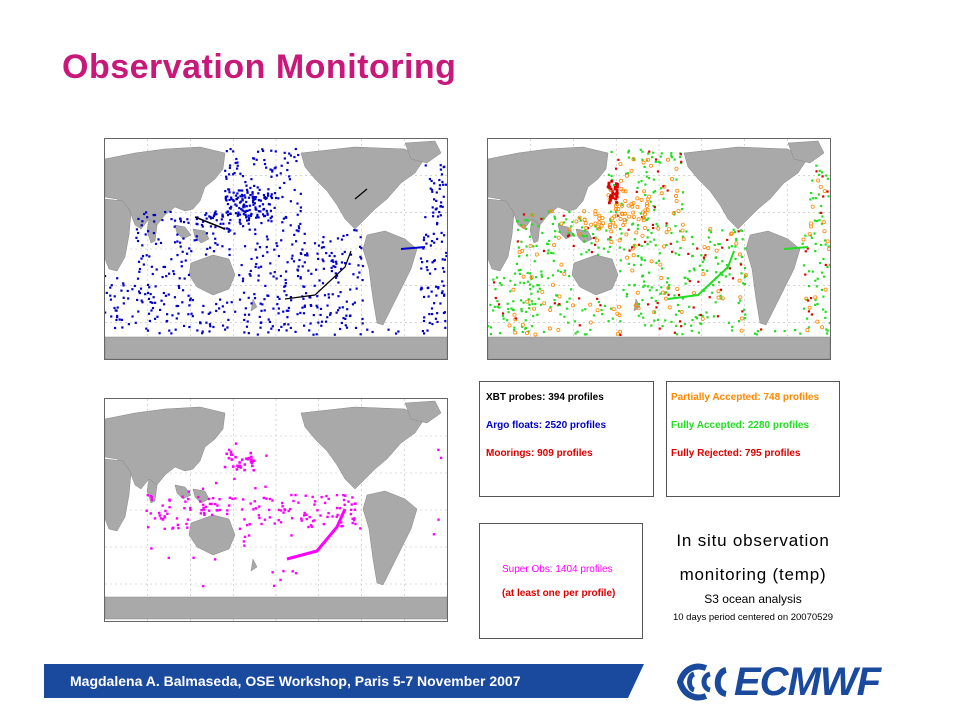 Image resolution: width=960 pixels, height=720 pixels. I want to click on legend-fully-accepted: Fully Accepted: 2280 profiles, so click(740, 425).